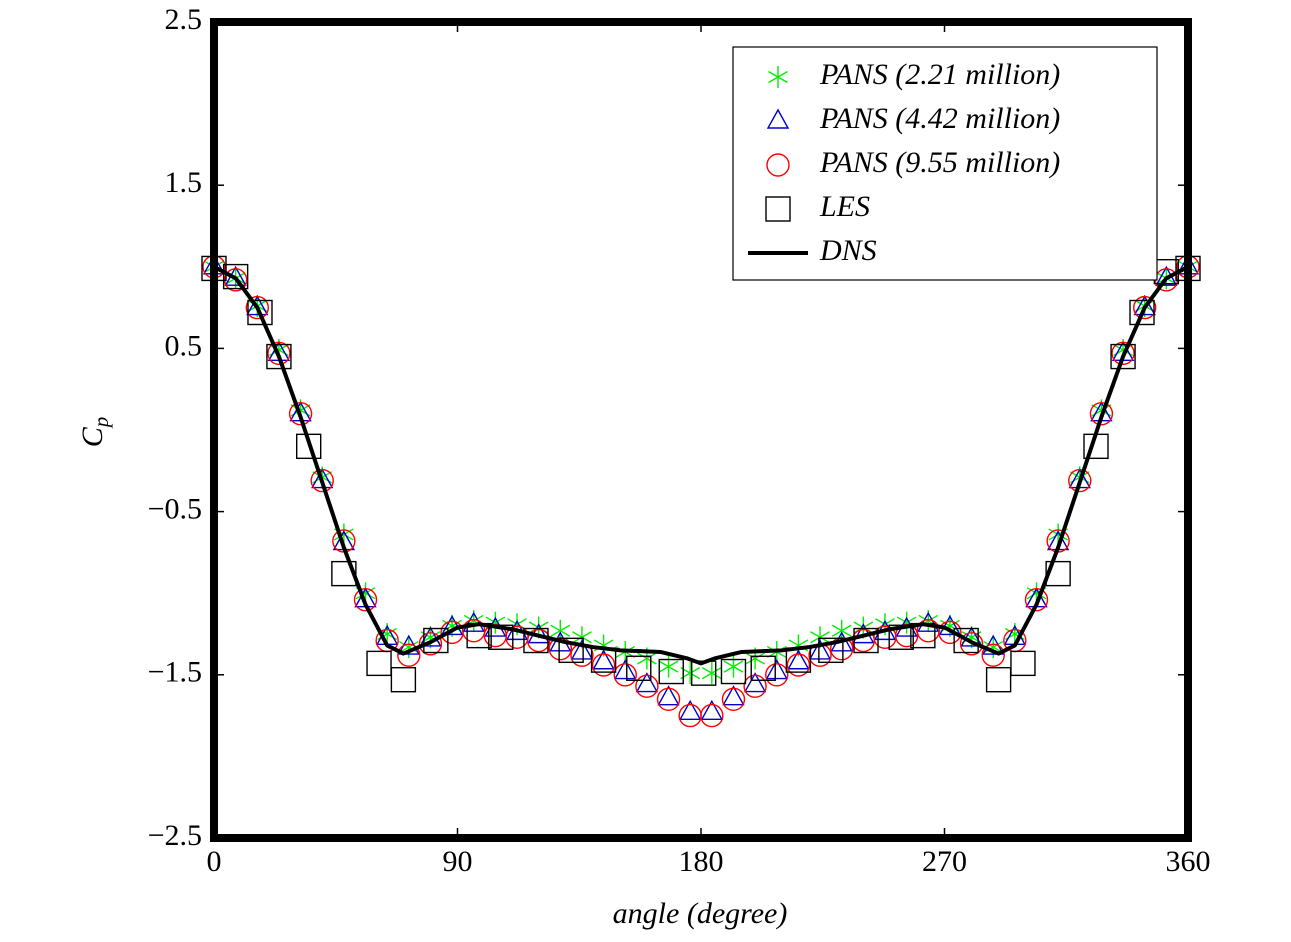  I want to click on y-tick-label: −2.5, so click(175, 835).